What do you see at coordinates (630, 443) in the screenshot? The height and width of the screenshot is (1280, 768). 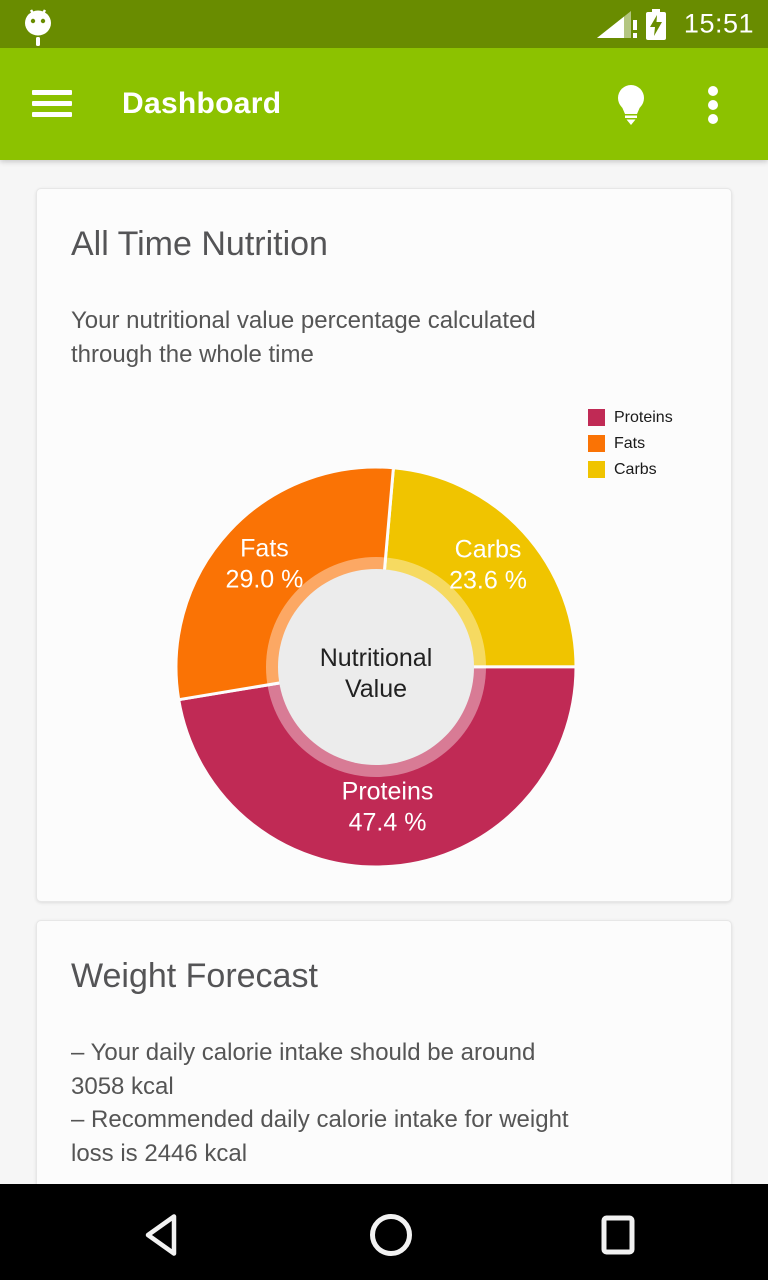 I see `legend-item-fats: Fats` at bounding box center [630, 443].